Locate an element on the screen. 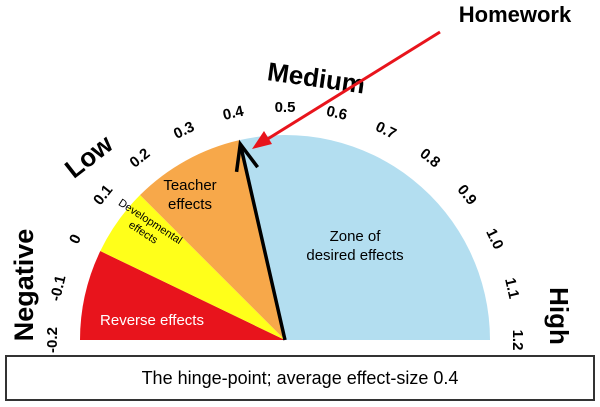  scale-label: -0.2 is located at coordinates (52, 340).